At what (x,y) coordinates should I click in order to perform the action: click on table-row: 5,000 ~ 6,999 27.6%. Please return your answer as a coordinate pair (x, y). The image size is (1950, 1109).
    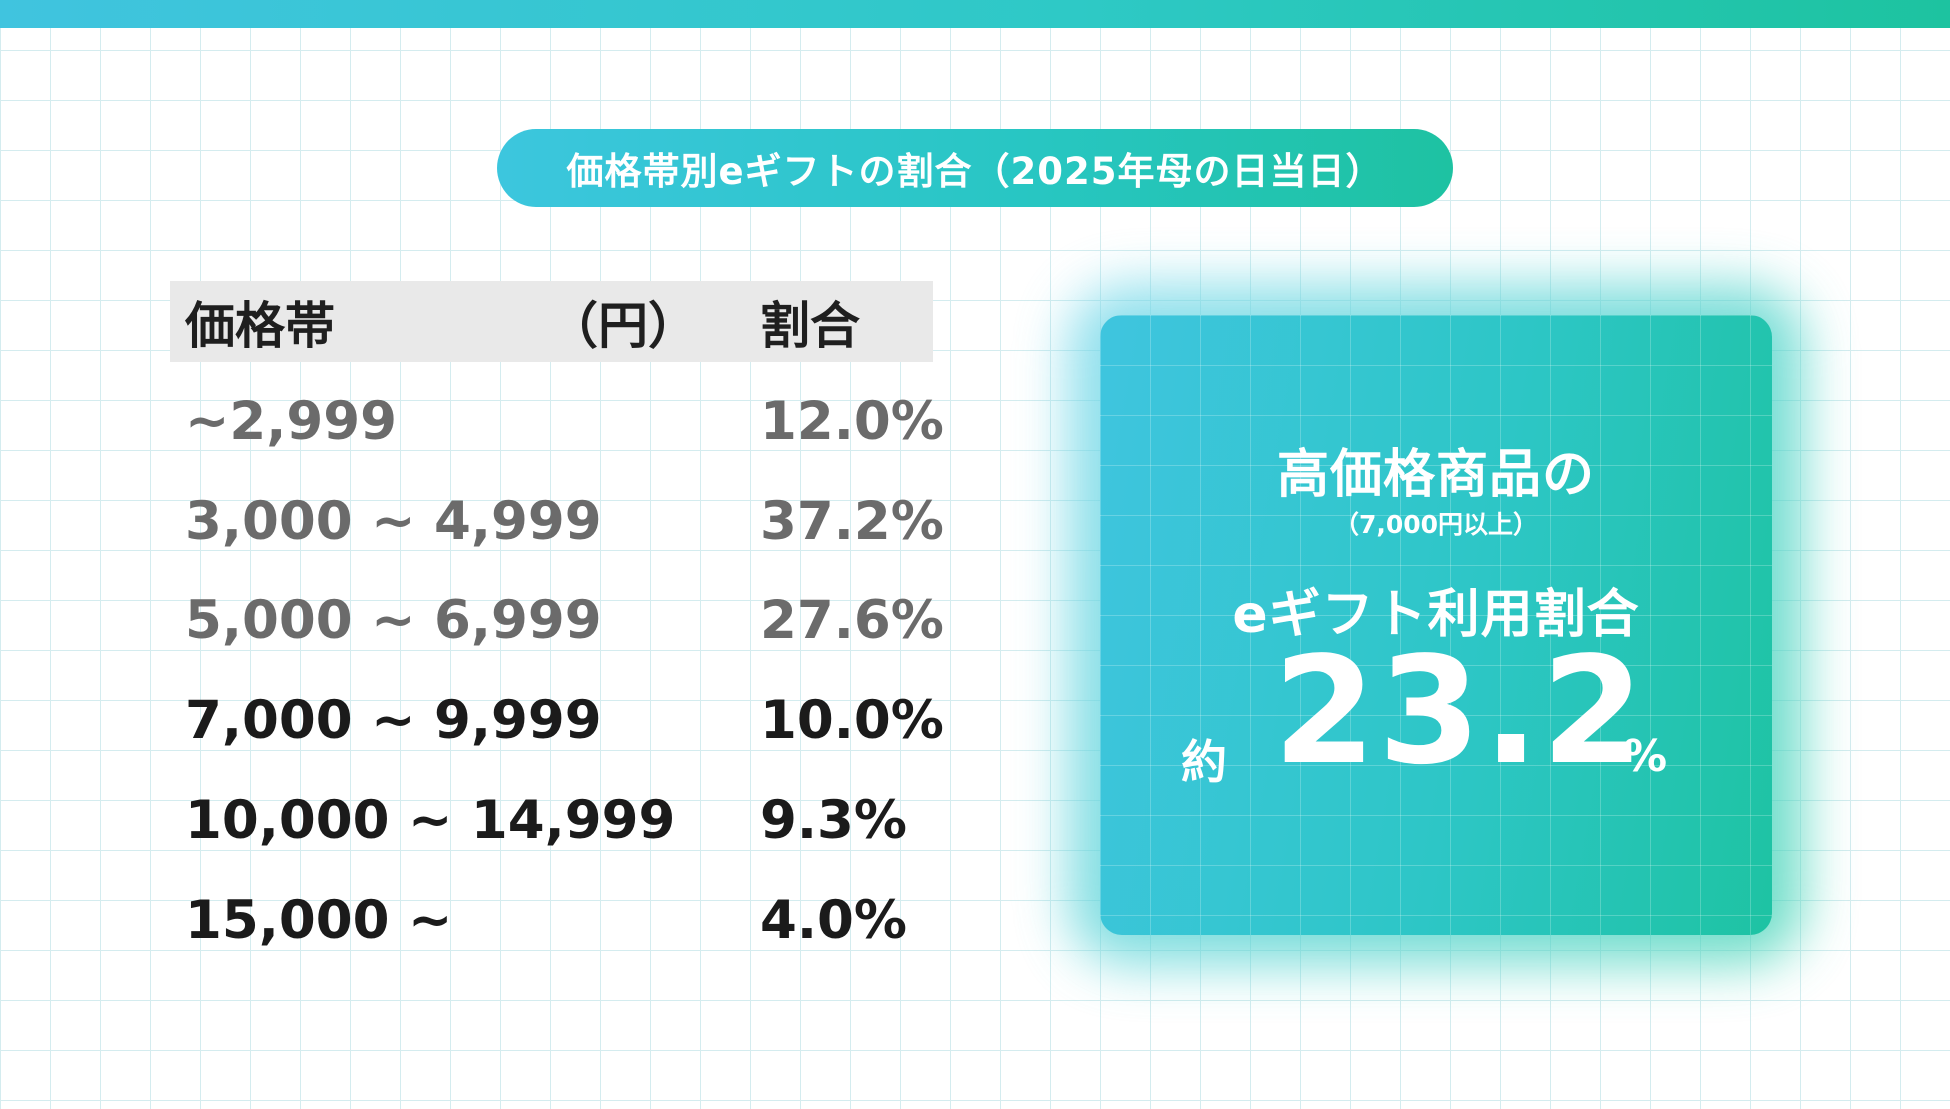
    Looking at the image, I should click on (557, 621).